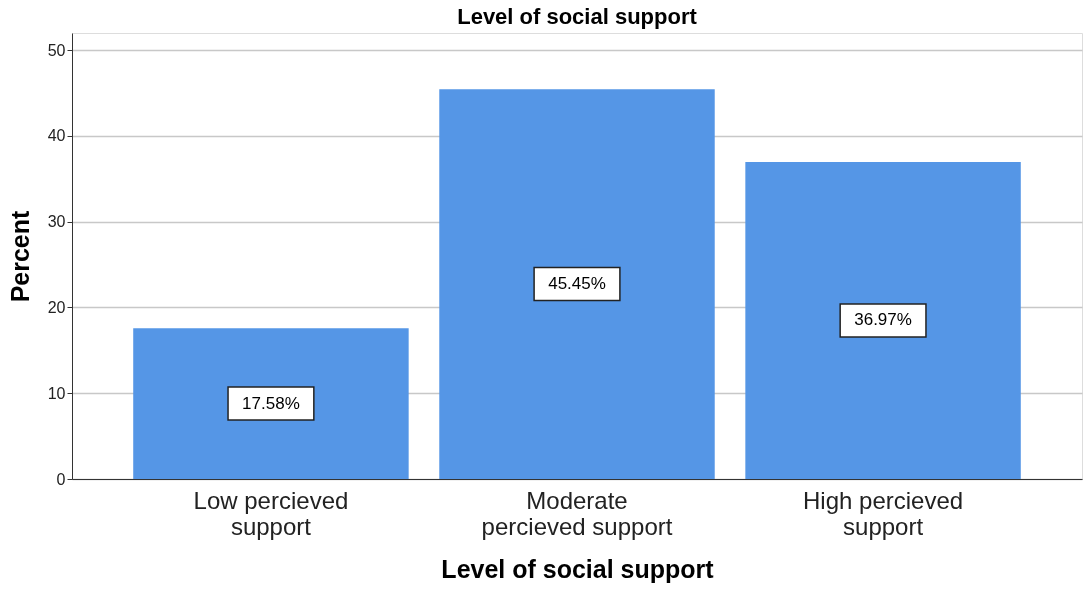 This screenshot has width=1086, height=592. What do you see at coordinates (577, 513) in the screenshot?
I see `x-tick-label: Moderate percieved support` at bounding box center [577, 513].